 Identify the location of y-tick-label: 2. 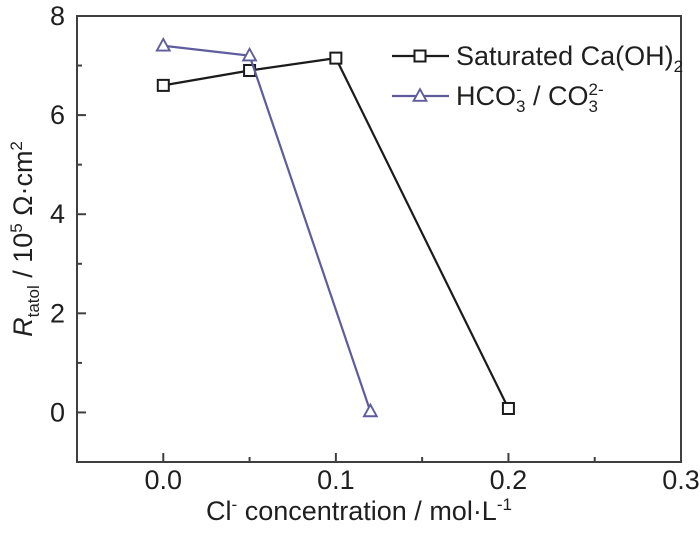
(57, 313).